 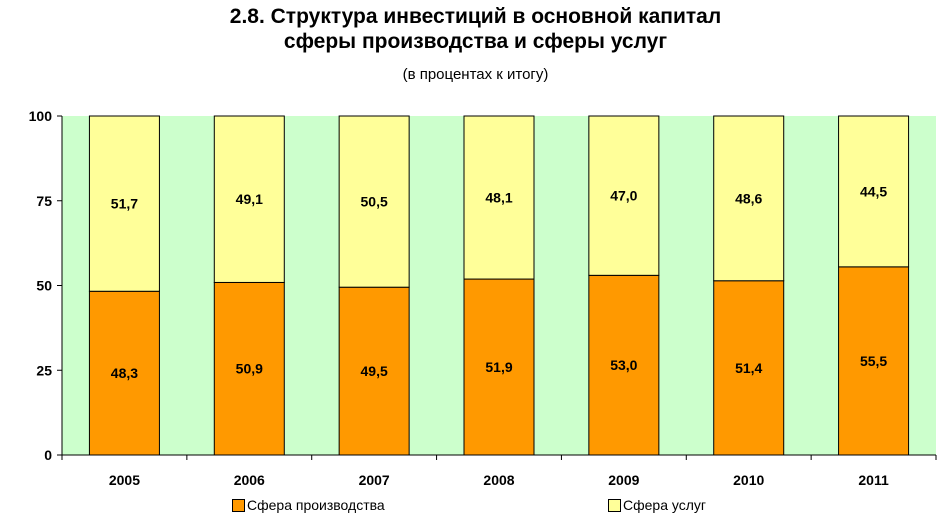 What do you see at coordinates (664, 505) in the screenshot?
I see `legend-label-services: Сфера услуг` at bounding box center [664, 505].